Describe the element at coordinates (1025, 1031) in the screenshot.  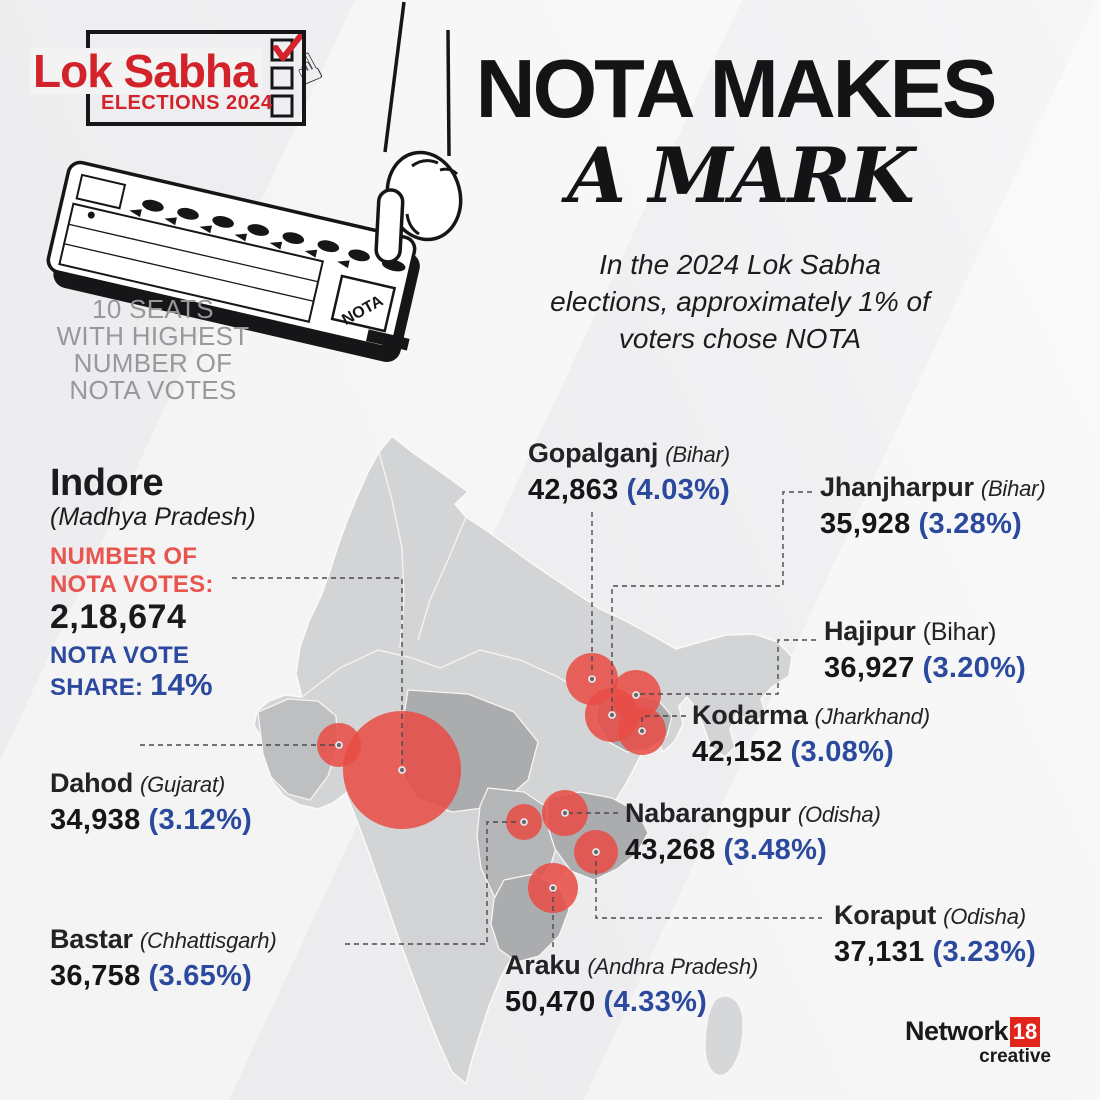
I see `brand-18-badge: 18` at that location.